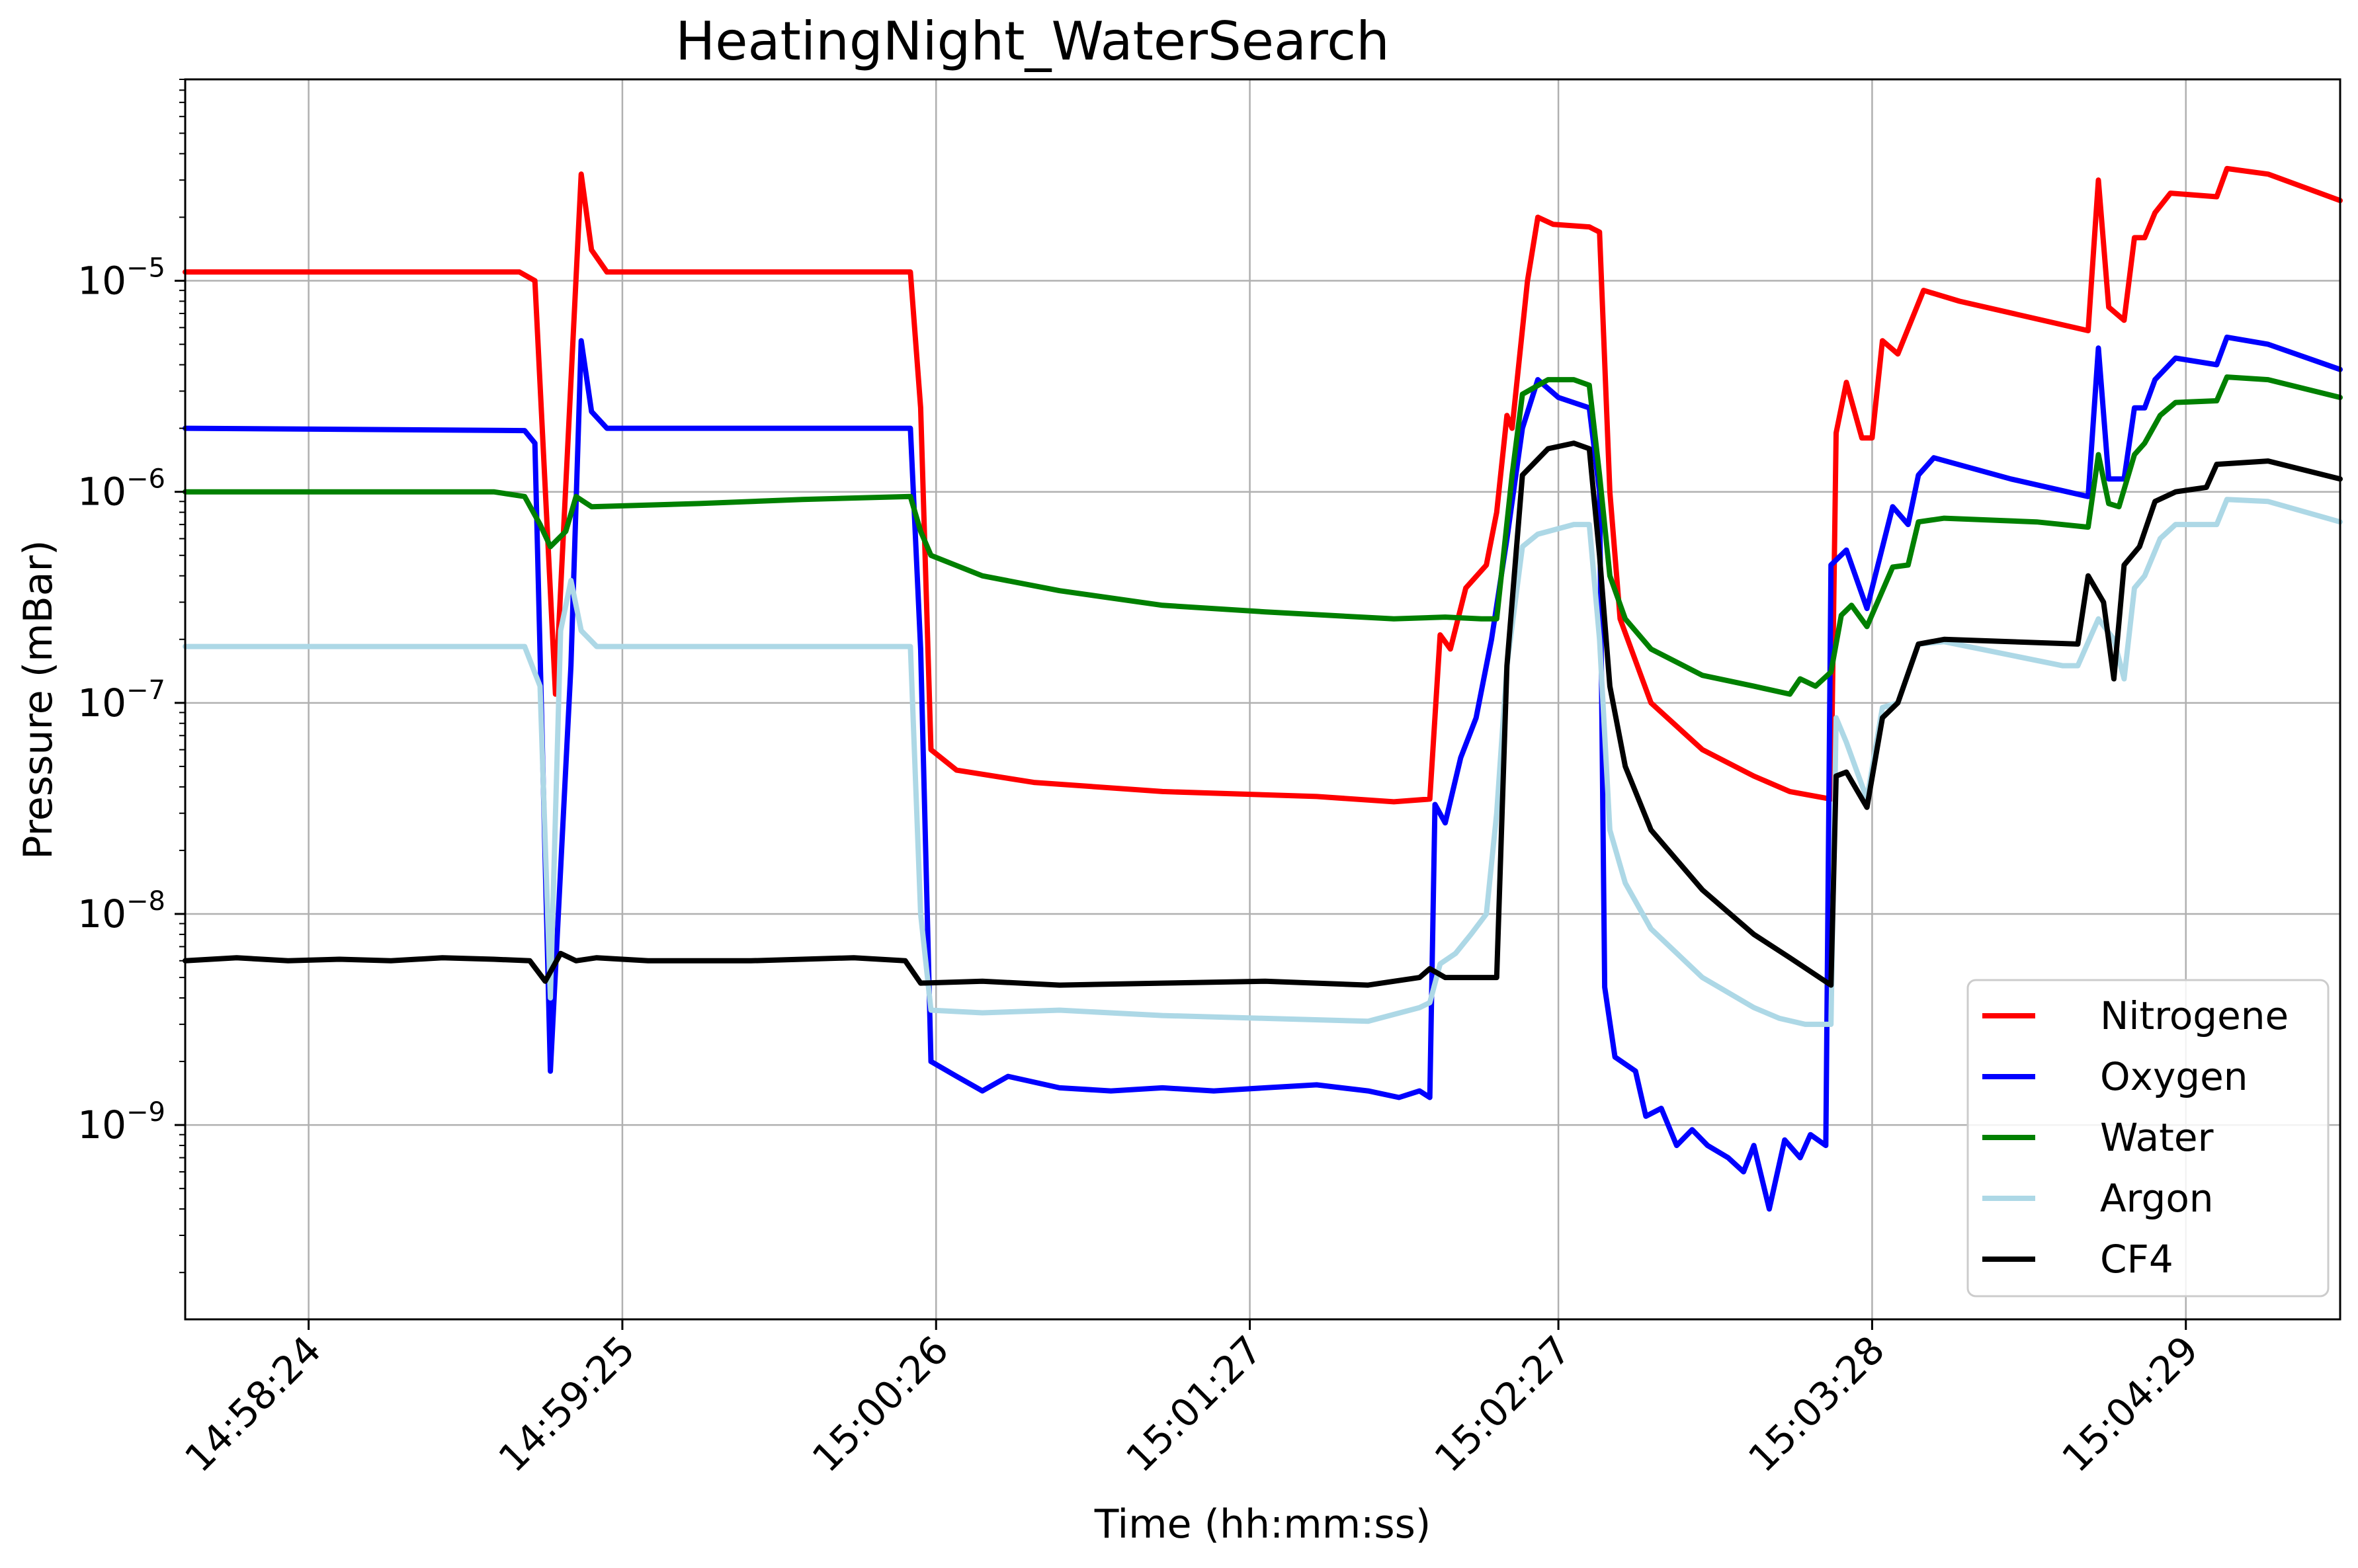 The height and width of the screenshot is (1568, 2358). I want to click on chart-title: HeatingNight_WaterSearch, so click(1032, 41).